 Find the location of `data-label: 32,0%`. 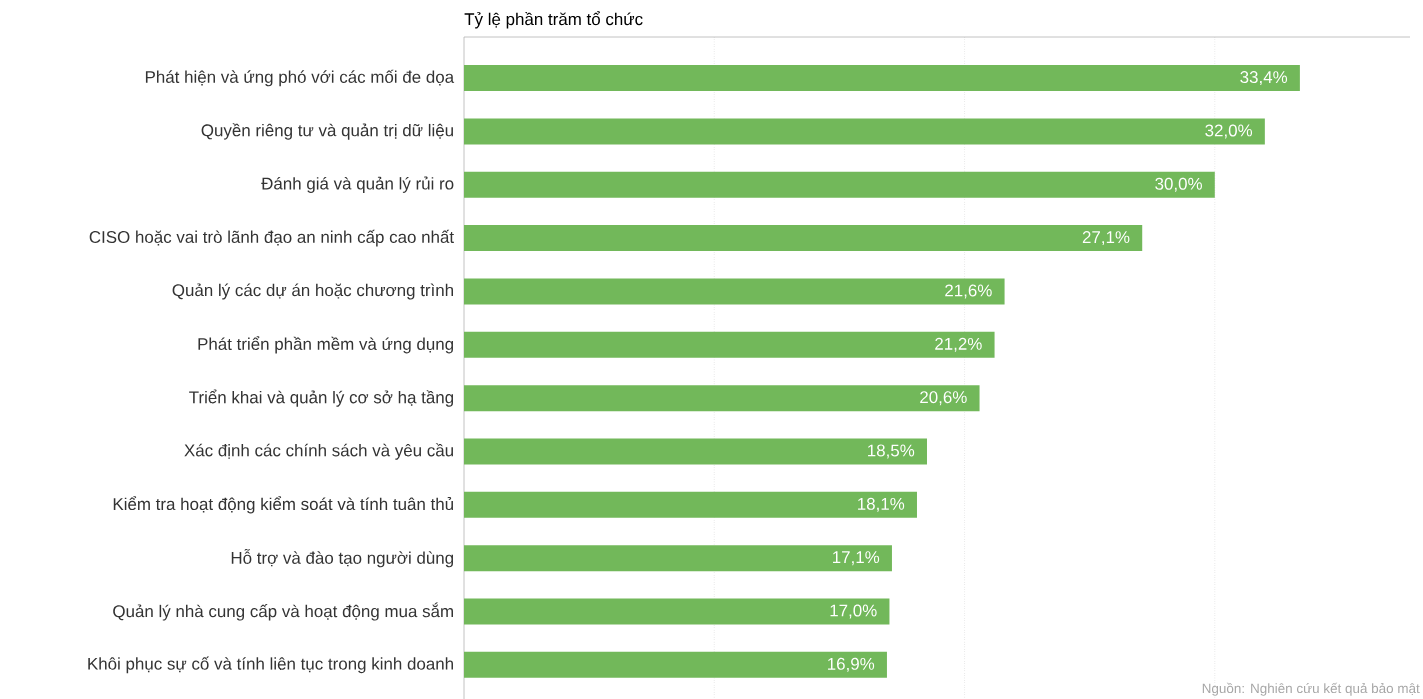

data-label: 32,0% is located at coordinates (1229, 131).